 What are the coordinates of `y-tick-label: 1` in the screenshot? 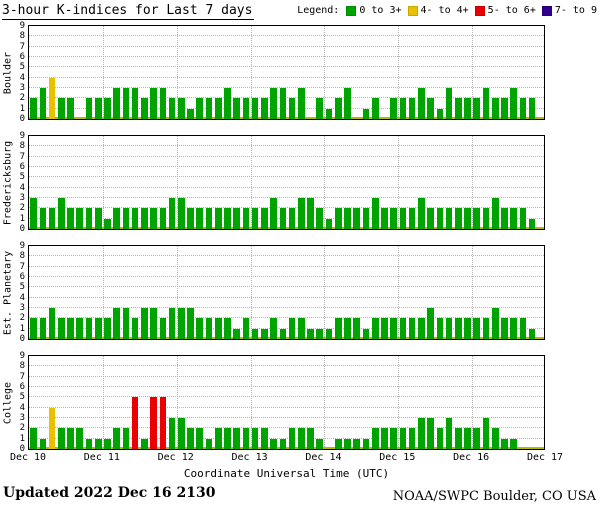 It's located at (22, 328).